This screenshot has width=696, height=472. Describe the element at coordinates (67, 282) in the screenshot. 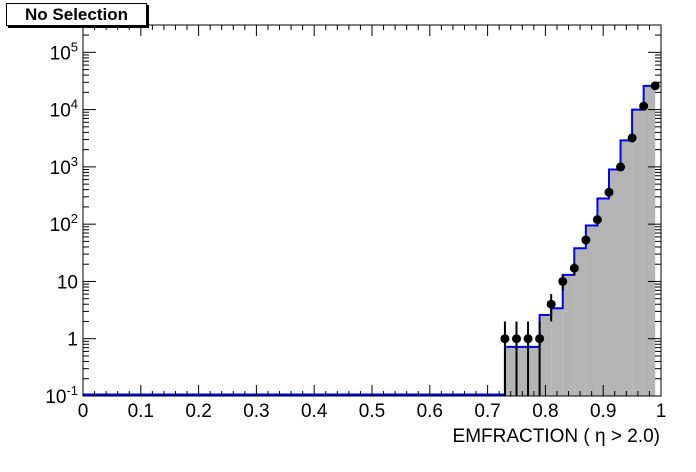

I see `y-tick-label: 10` at that location.